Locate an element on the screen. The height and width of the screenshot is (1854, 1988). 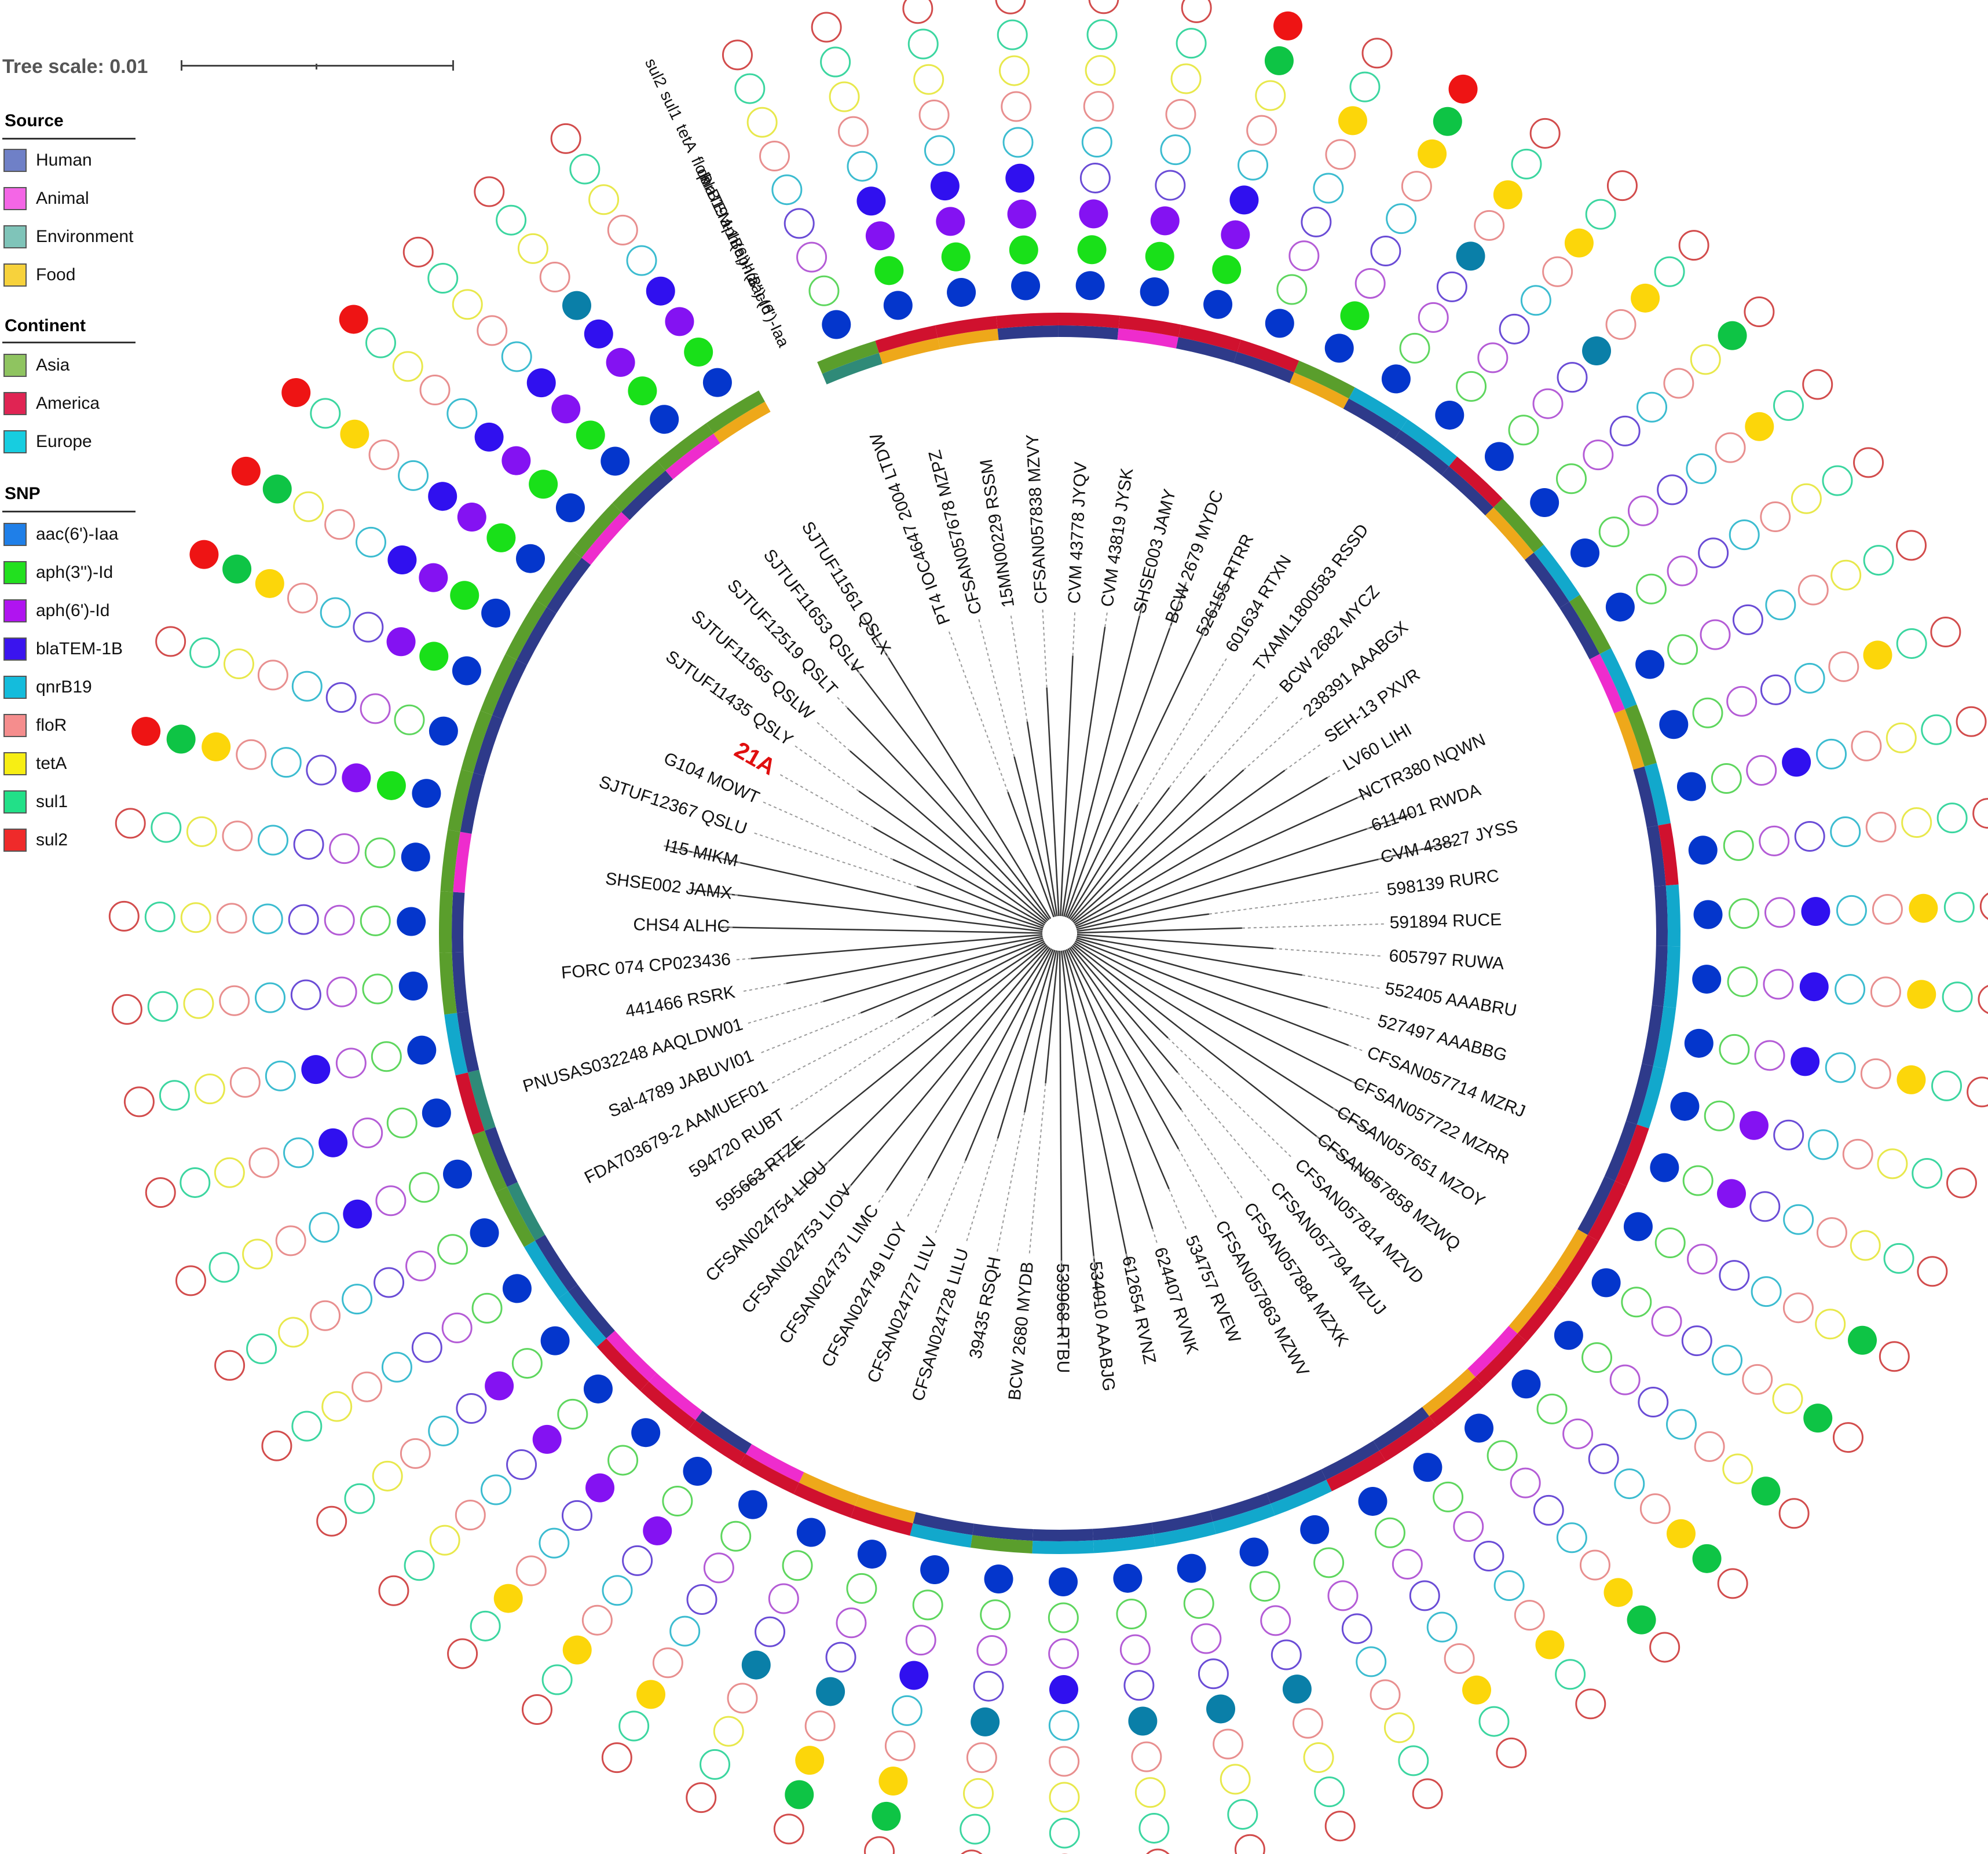
leaf-label: FORC 074 CP023436 is located at coordinates (646, 966).